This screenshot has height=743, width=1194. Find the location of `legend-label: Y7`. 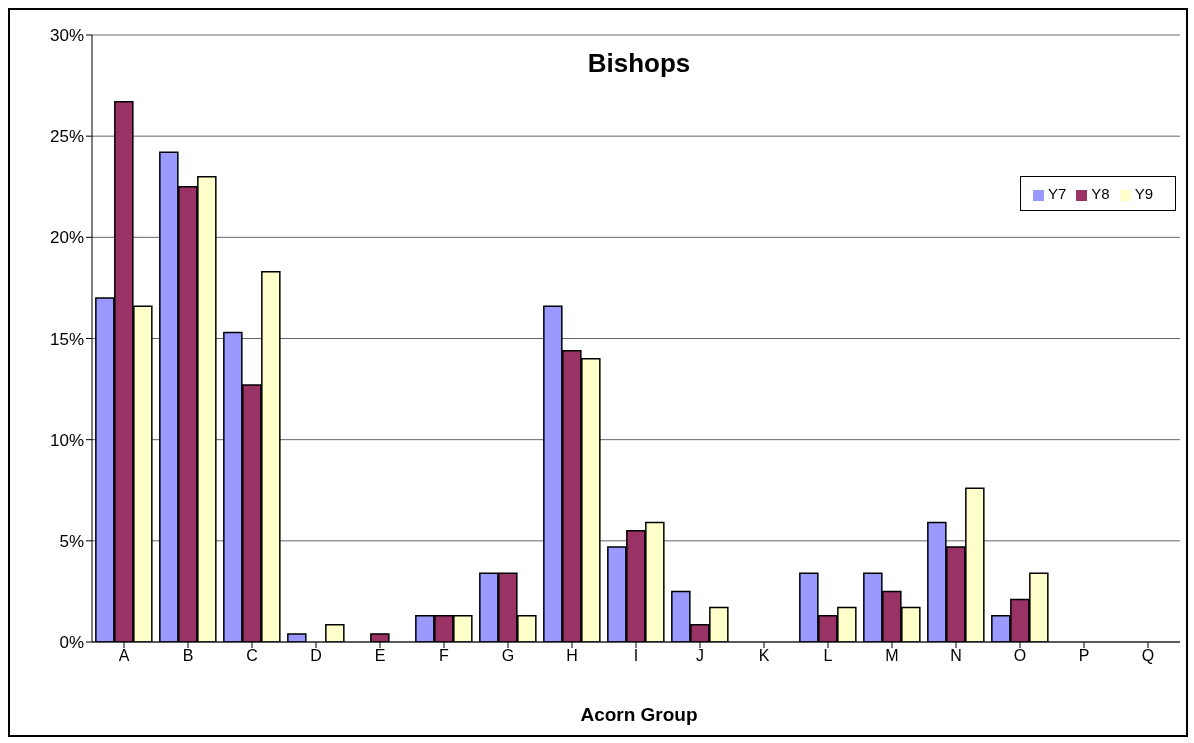

legend-label: Y7 is located at coordinates (1057, 193).